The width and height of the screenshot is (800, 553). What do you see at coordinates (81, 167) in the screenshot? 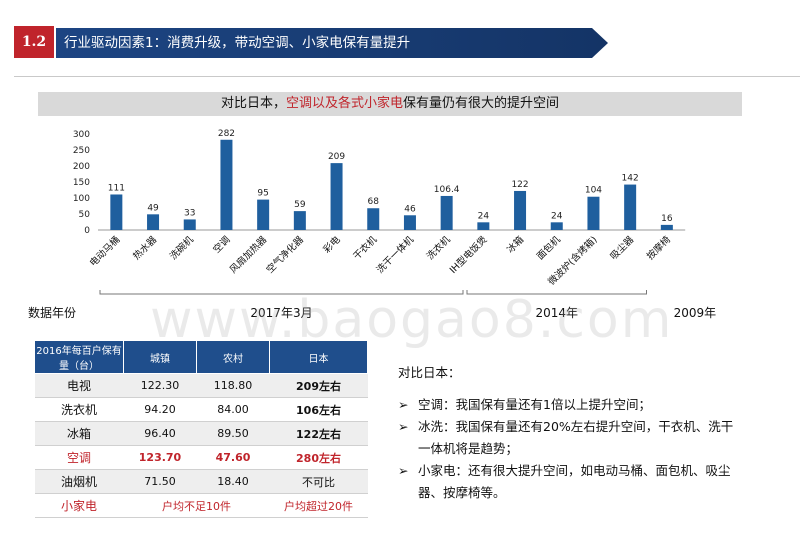
I see `y-tick-label: 200` at bounding box center [81, 167].